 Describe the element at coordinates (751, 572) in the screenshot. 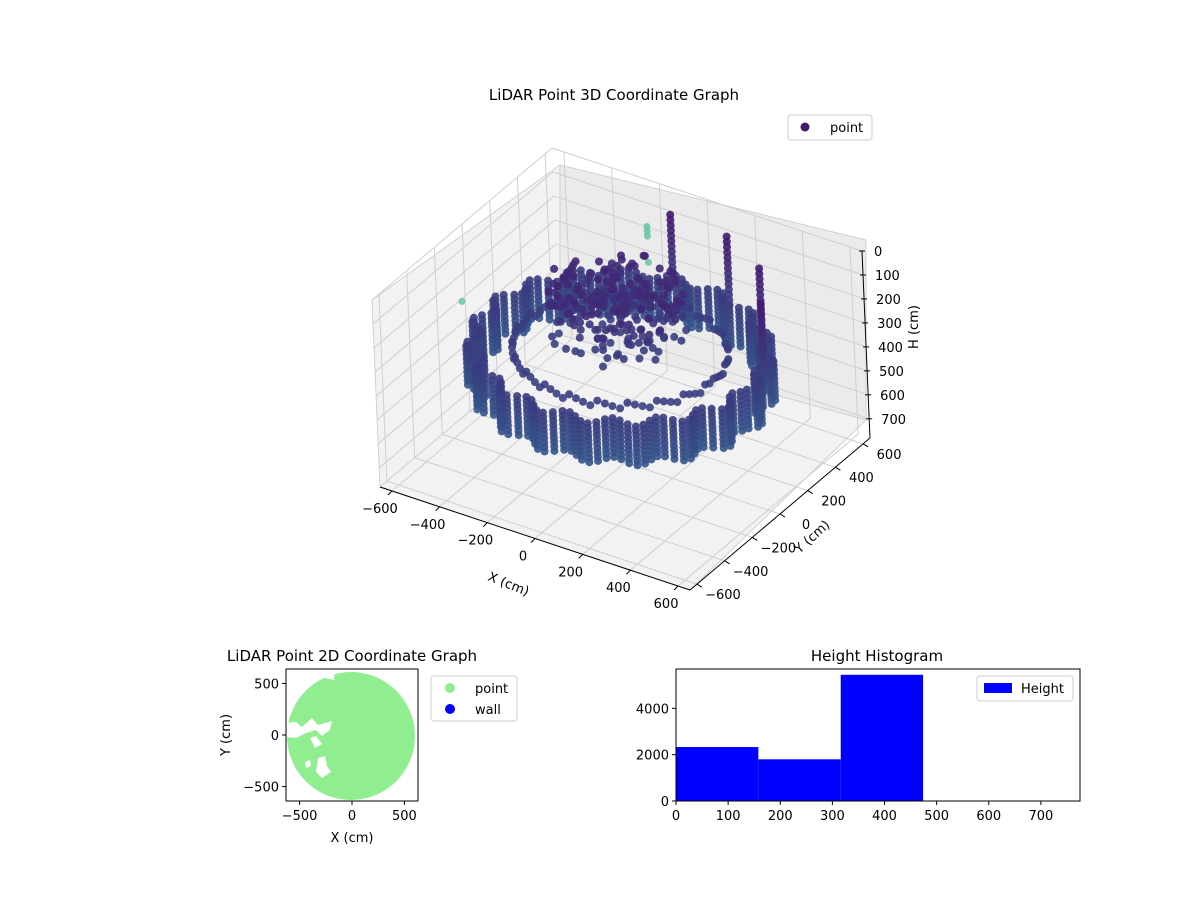

I see `y-tick-label: −400` at that location.